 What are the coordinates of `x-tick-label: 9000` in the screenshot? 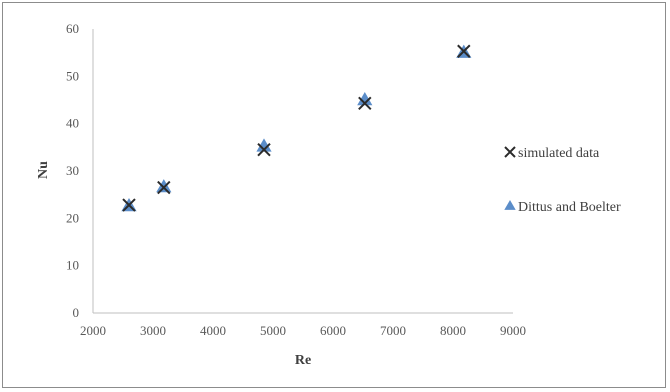 It's located at (513, 330).